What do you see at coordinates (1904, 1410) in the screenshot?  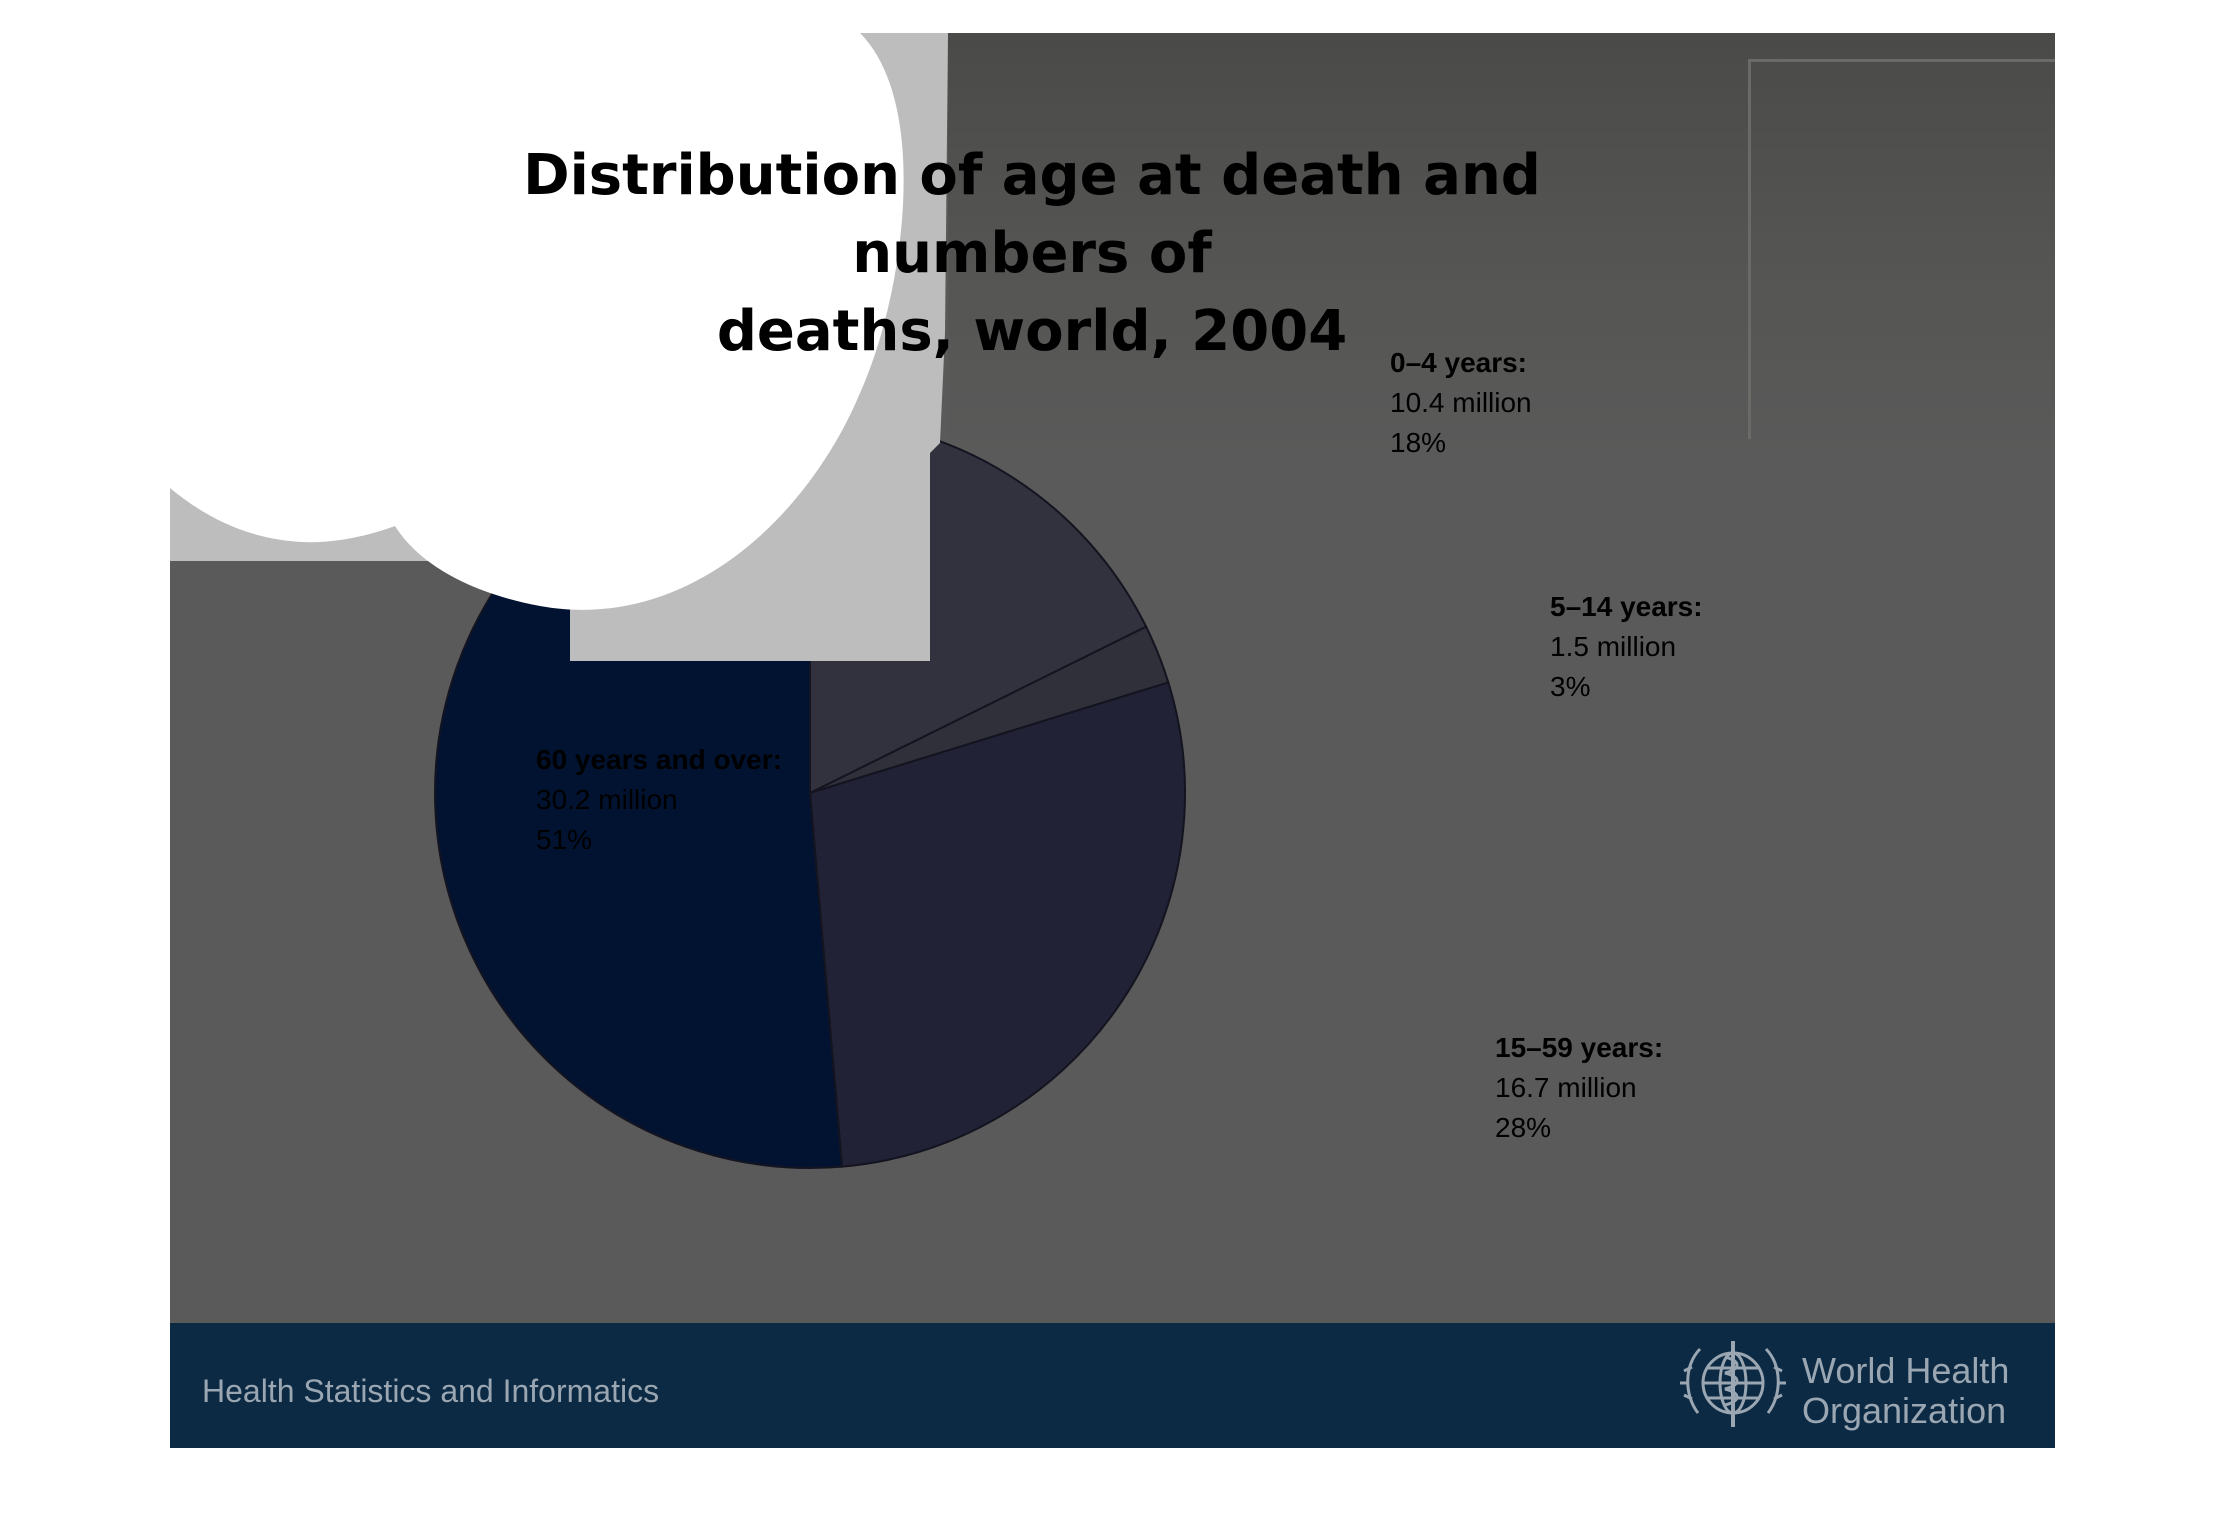 I see `who-logo-text-line-2: Organization` at bounding box center [1904, 1410].